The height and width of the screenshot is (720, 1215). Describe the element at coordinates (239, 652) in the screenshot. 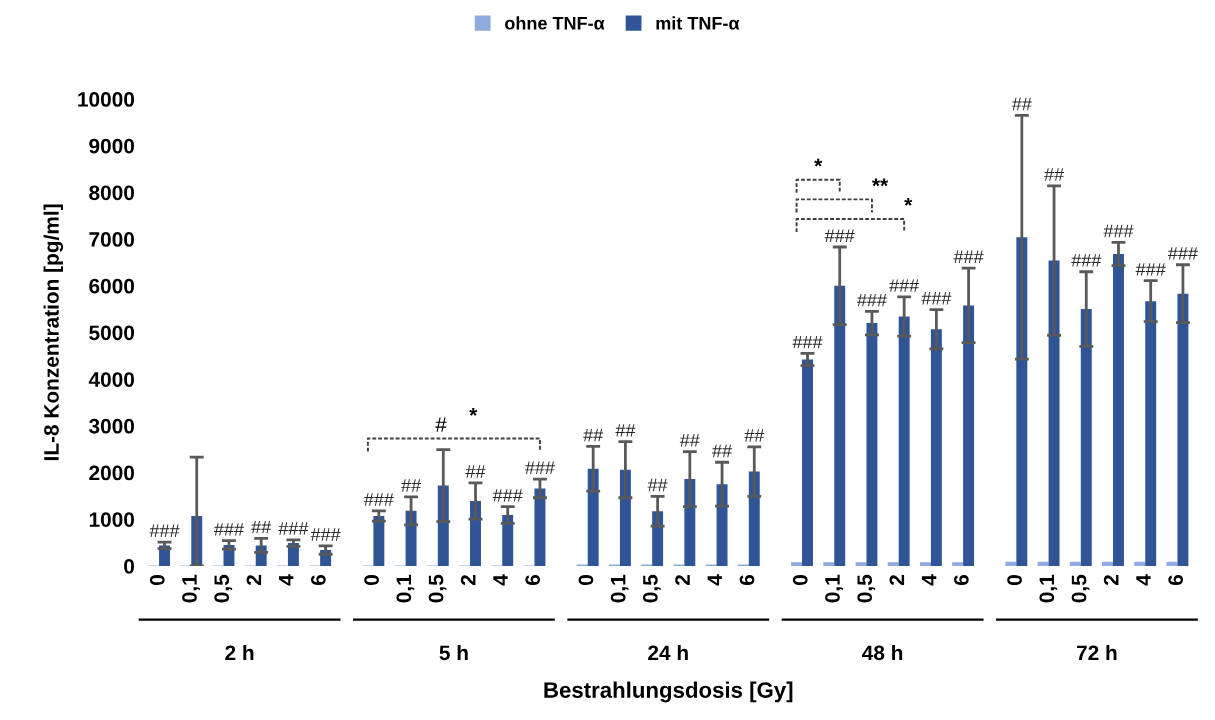

I see `x-axis-title: 2 h` at that location.